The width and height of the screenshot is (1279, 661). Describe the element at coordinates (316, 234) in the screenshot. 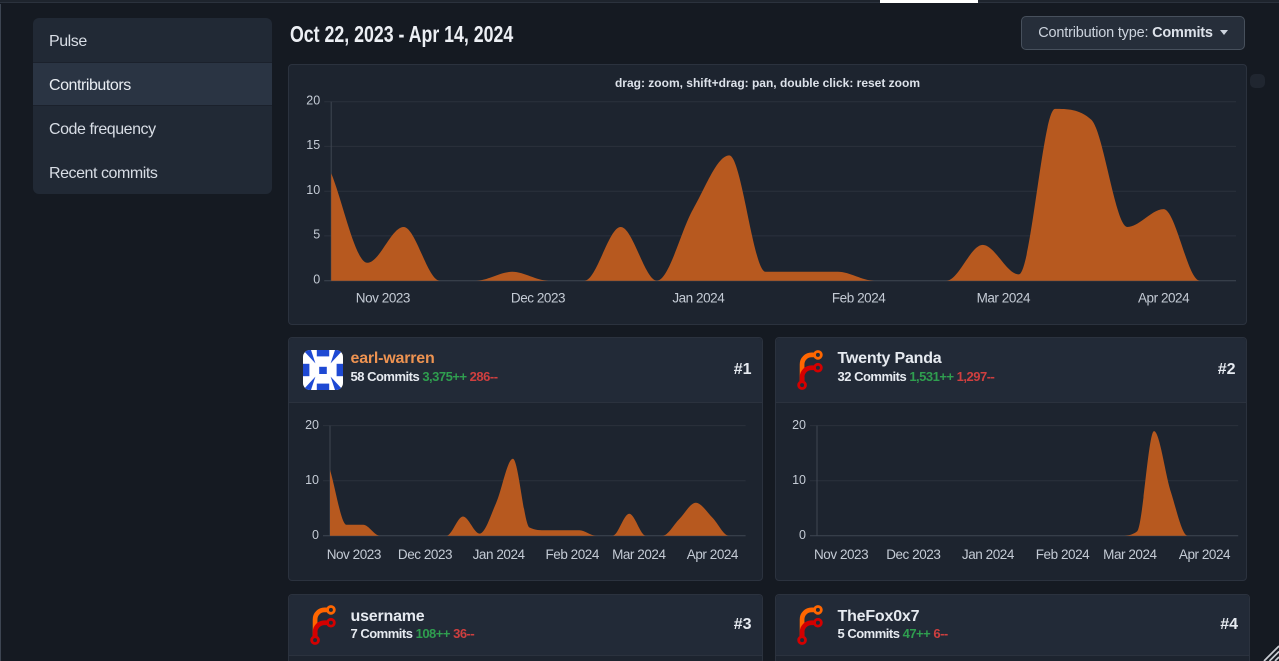

I see `svg-text: 5` at that location.